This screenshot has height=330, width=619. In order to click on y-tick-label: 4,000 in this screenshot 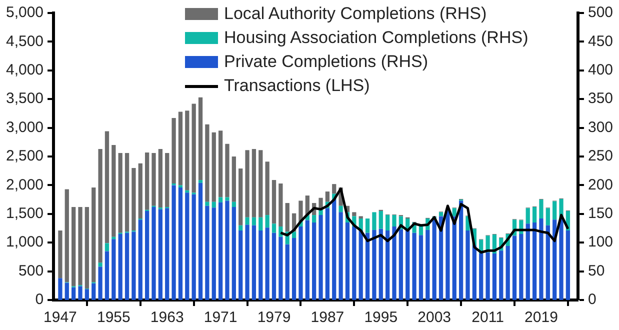, I will do `click(25, 70)`.